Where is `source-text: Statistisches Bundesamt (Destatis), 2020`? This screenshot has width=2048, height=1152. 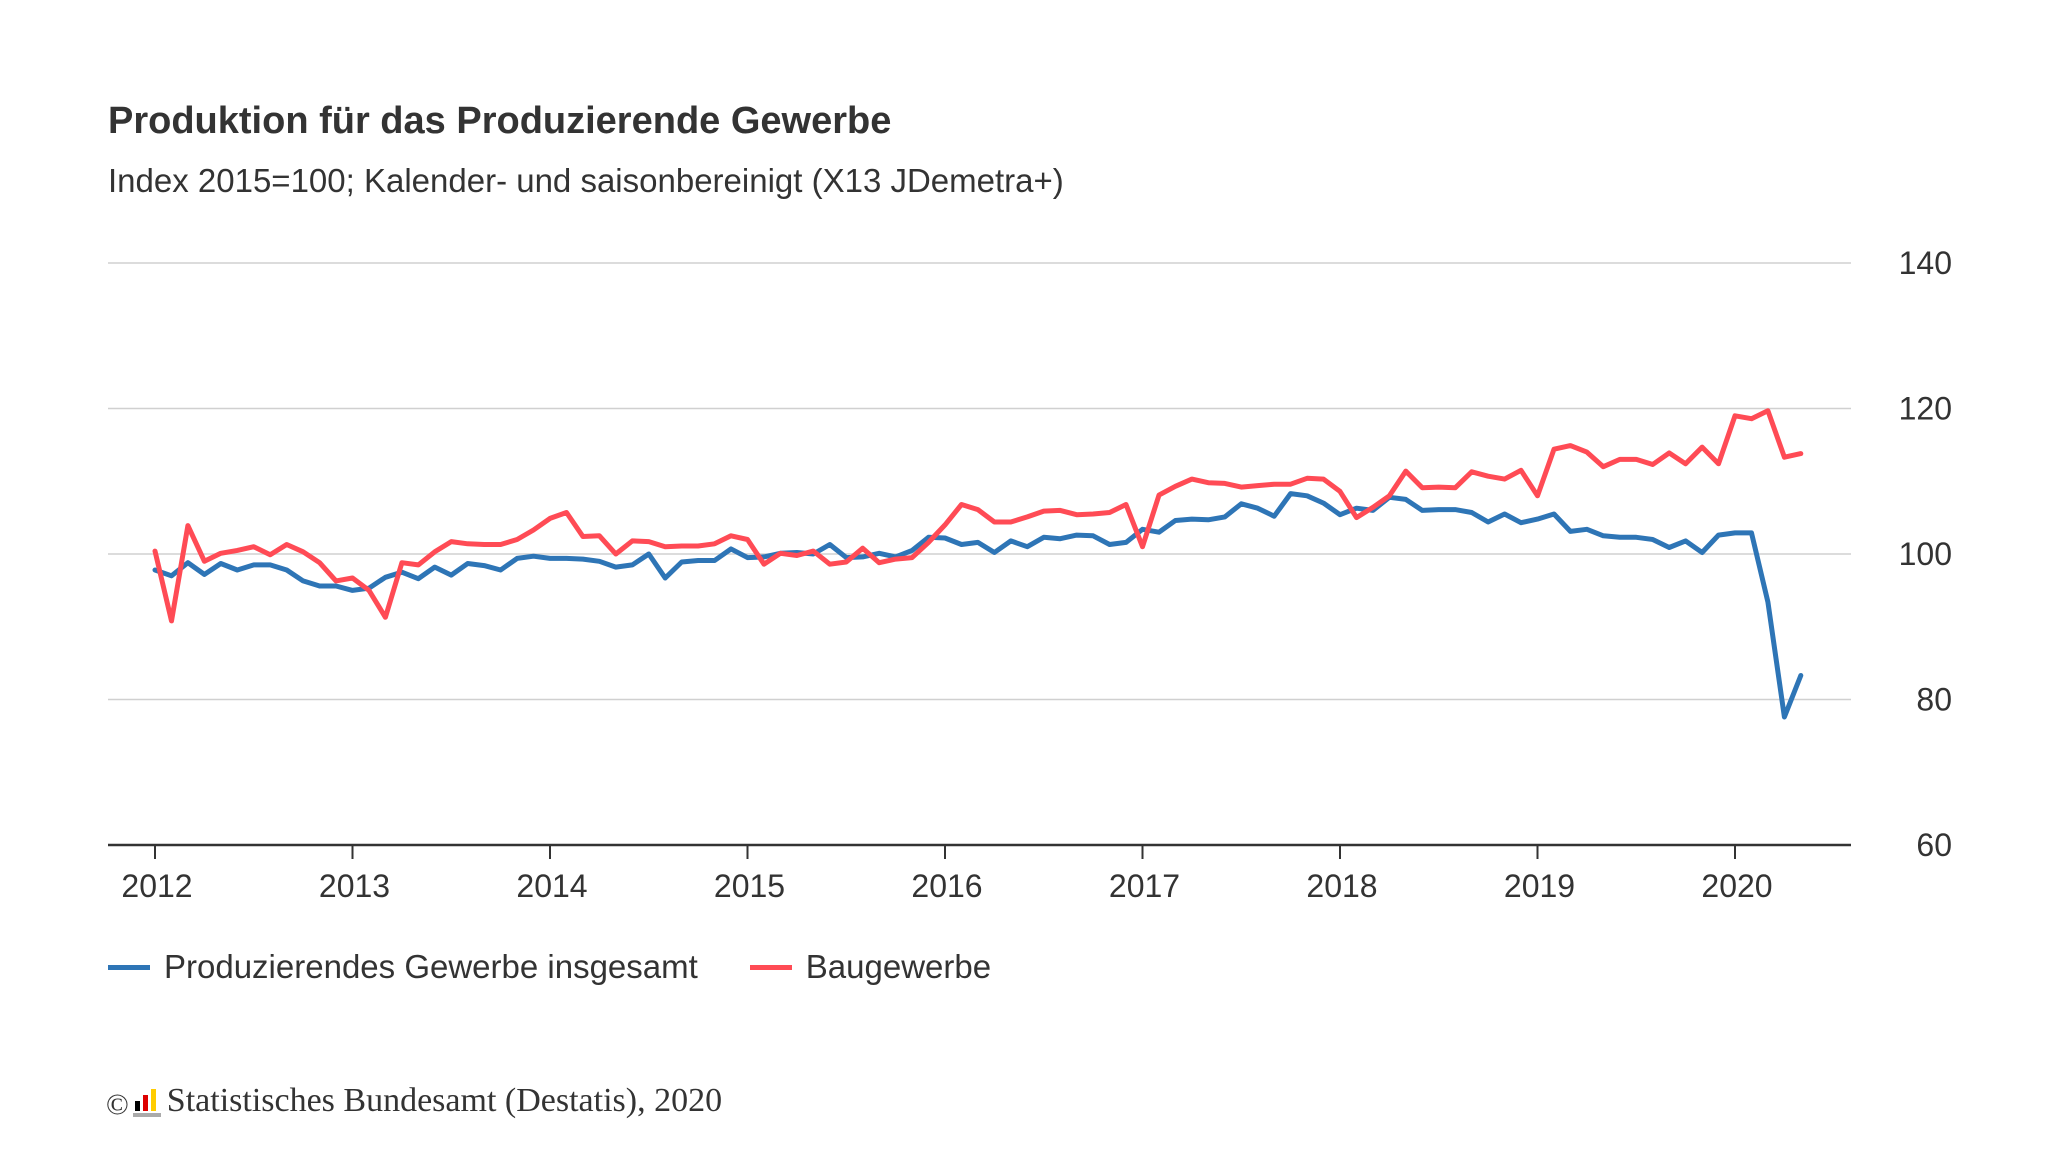
source-text: Statistisches Bundesamt (Destatis), 2020 is located at coordinates (444, 1100).